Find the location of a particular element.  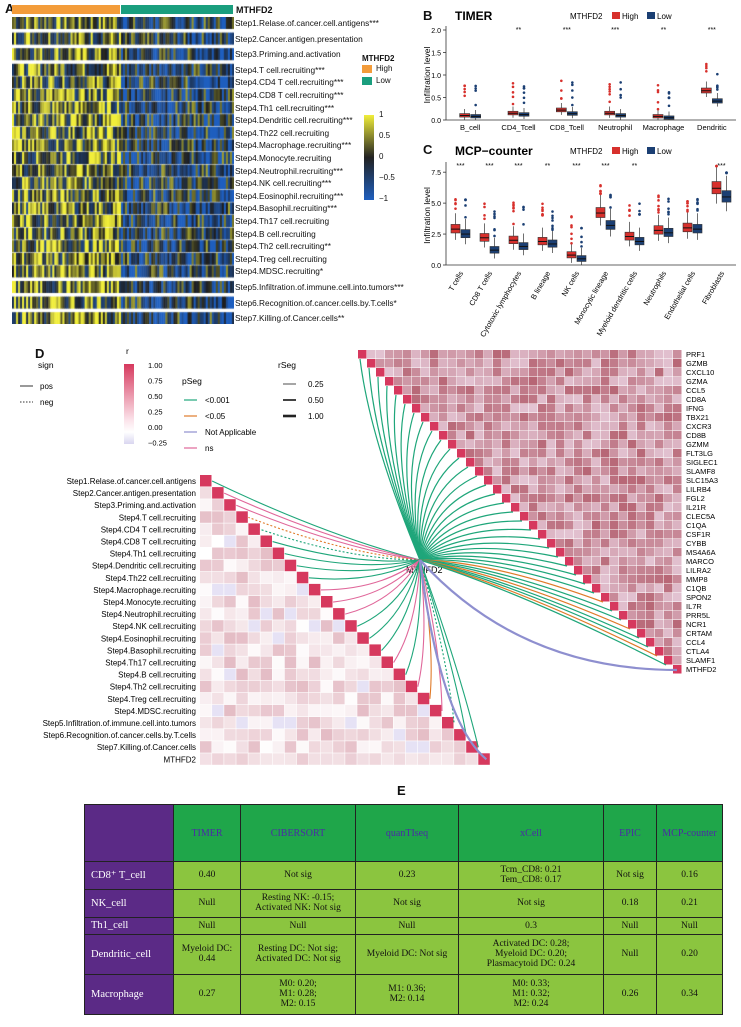

y-axis-label: Infiltration level is located at coordinates (427, 75).